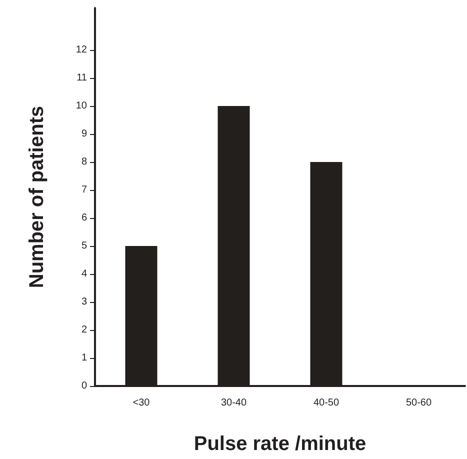 The width and height of the screenshot is (467, 459). Describe the element at coordinates (84, 386) in the screenshot. I see `y-tick-label: 0` at that location.